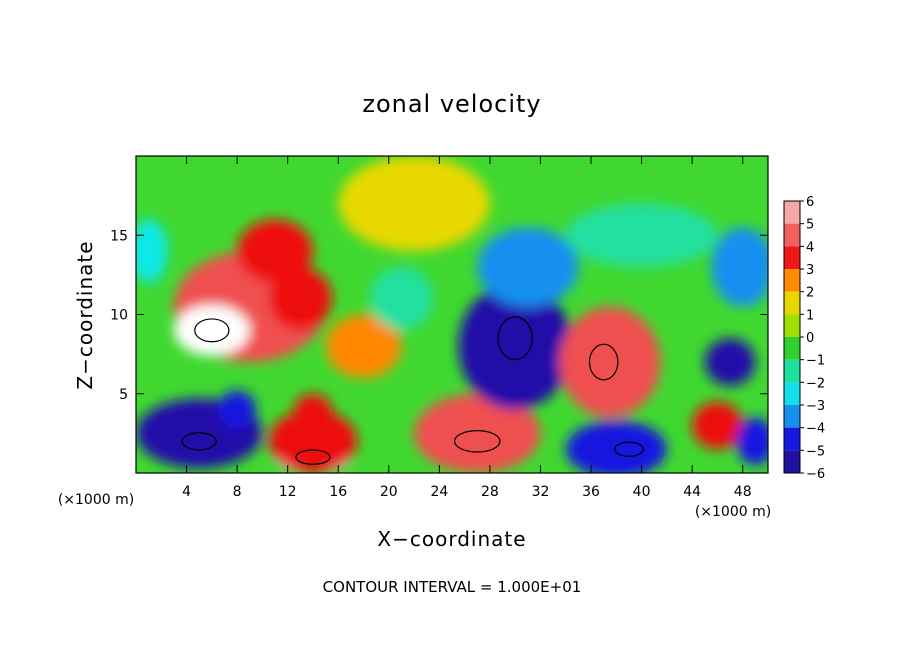 The width and height of the screenshot is (904, 654). Describe the element at coordinates (692, 492) in the screenshot. I see `x-tick-label: 44` at that location.